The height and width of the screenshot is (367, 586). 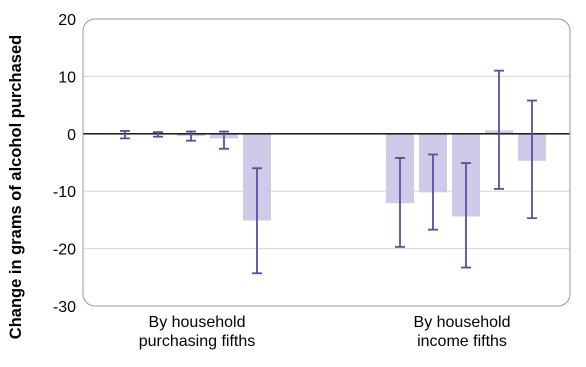 What do you see at coordinates (67, 77) in the screenshot?
I see `y-tick-label: 10` at bounding box center [67, 77].